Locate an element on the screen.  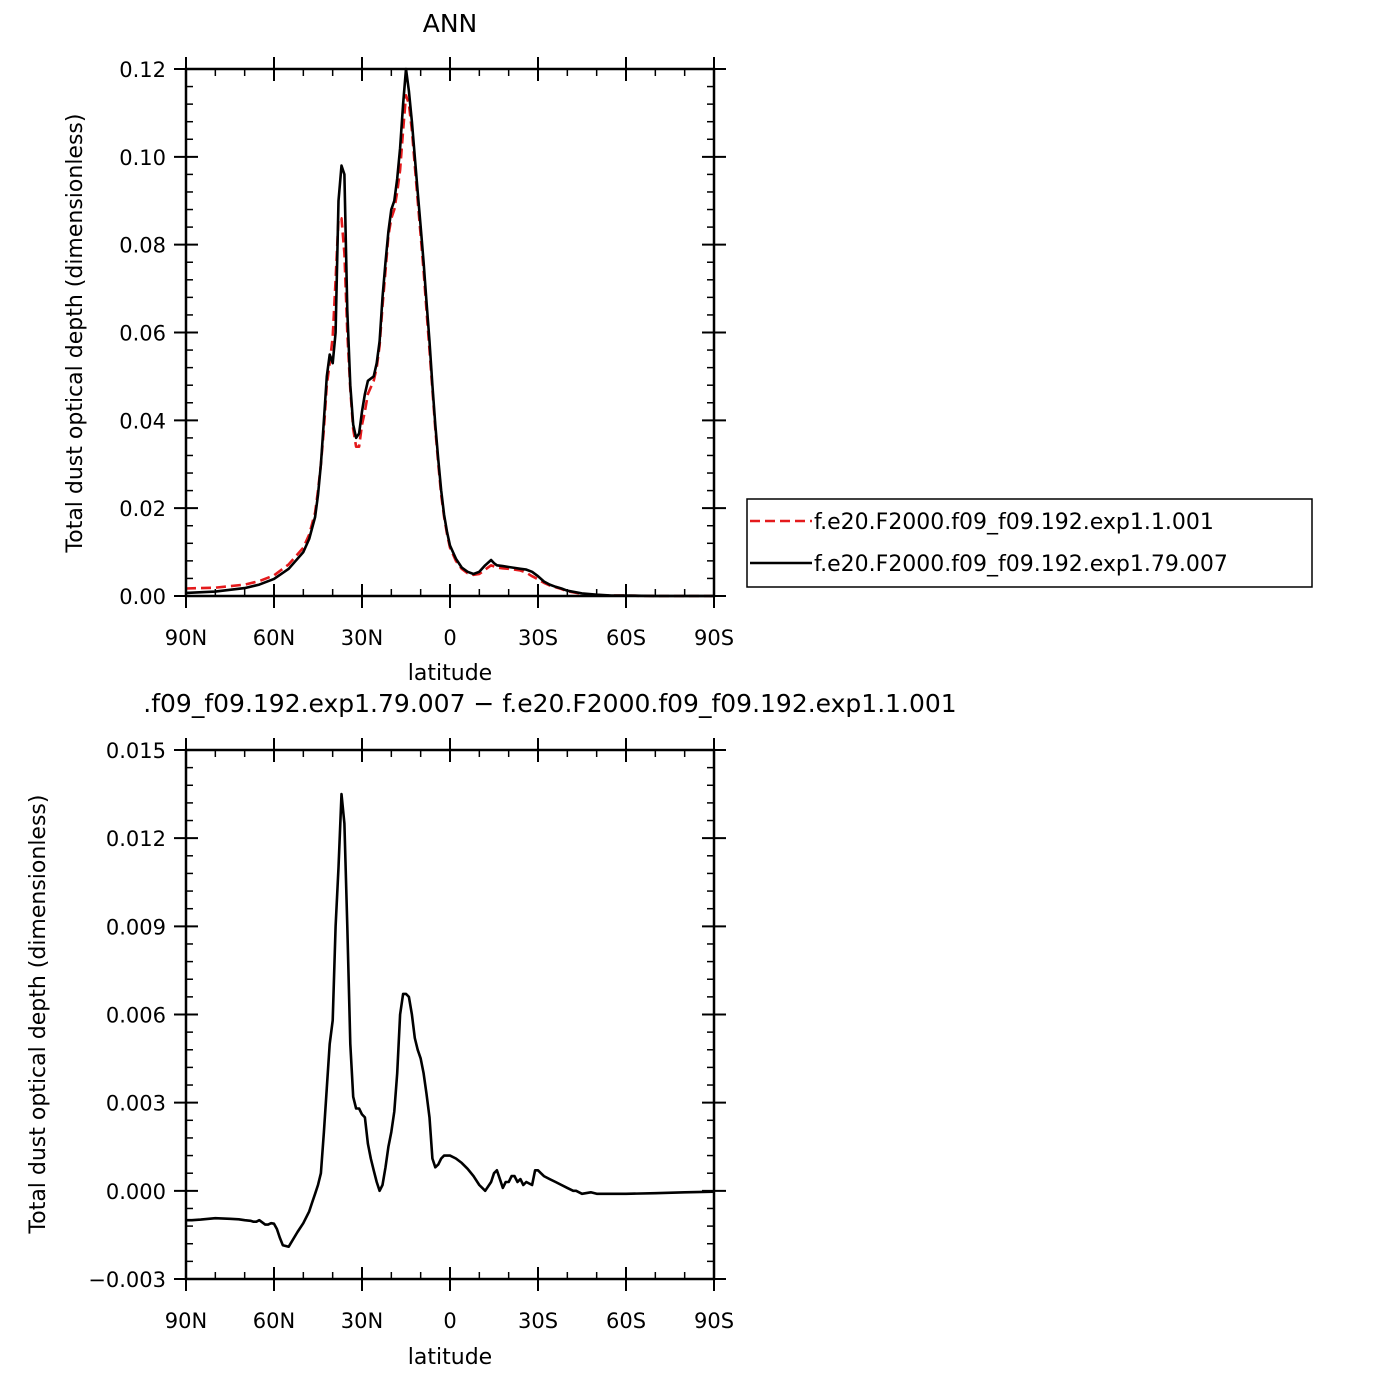
x-tick-label-0-0: 90N is located at coordinates (186, 638).